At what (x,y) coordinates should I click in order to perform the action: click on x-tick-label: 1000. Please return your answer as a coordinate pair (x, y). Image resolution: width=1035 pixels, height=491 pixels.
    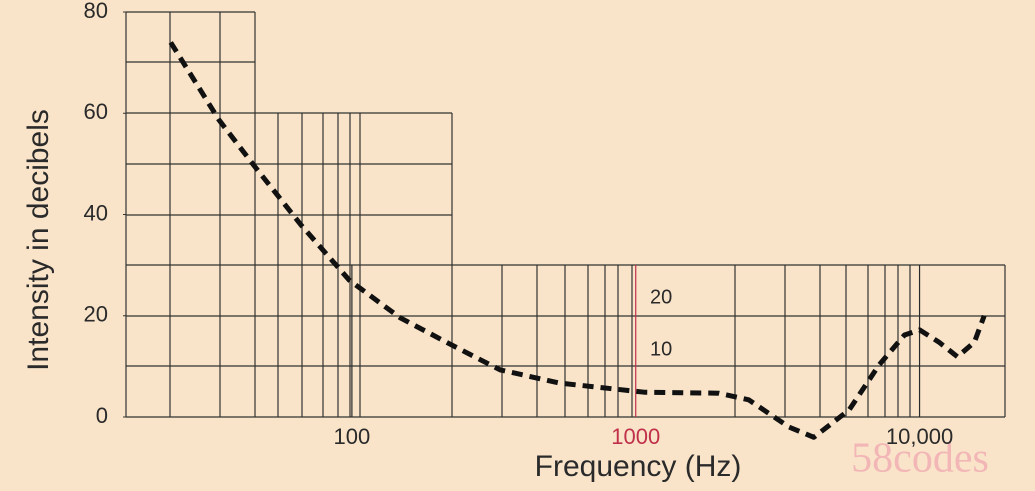
    Looking at the image, I should click on (635, 436).